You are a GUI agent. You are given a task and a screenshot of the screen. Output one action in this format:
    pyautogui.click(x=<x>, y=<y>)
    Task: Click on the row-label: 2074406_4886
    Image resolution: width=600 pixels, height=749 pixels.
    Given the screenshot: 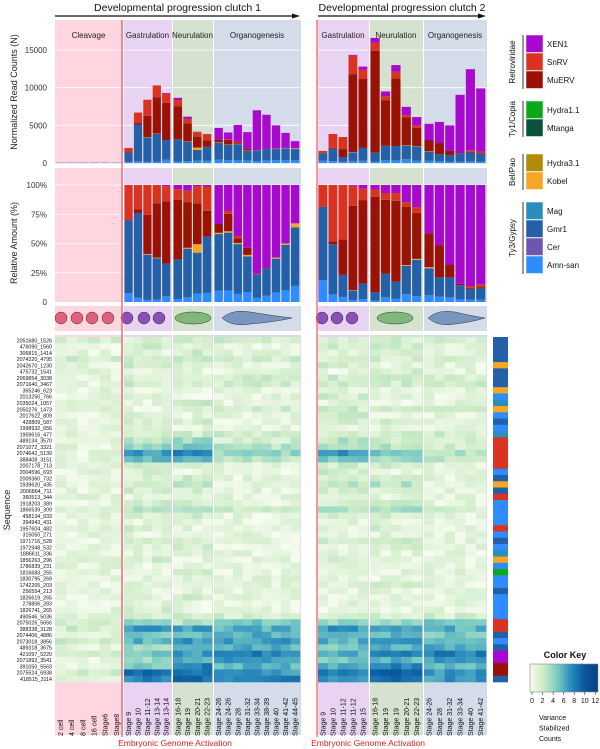 What is the action you would take?
    pyautogui.click(x=34, y=636)
    